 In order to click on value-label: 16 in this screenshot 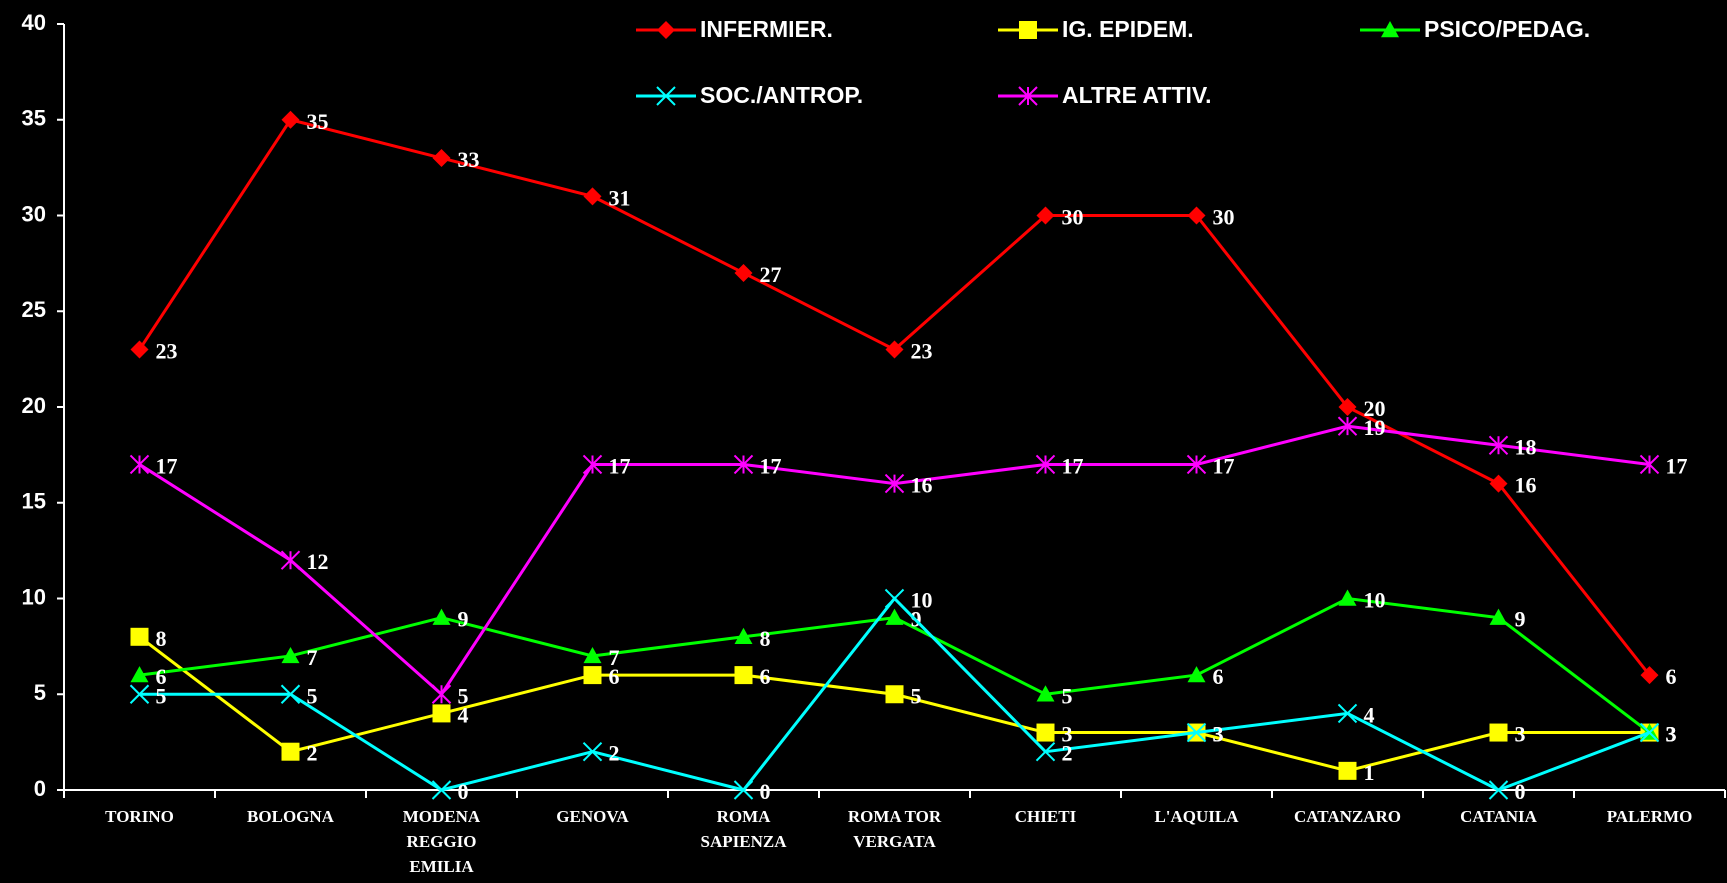, I will do `click(1526, 485)`.